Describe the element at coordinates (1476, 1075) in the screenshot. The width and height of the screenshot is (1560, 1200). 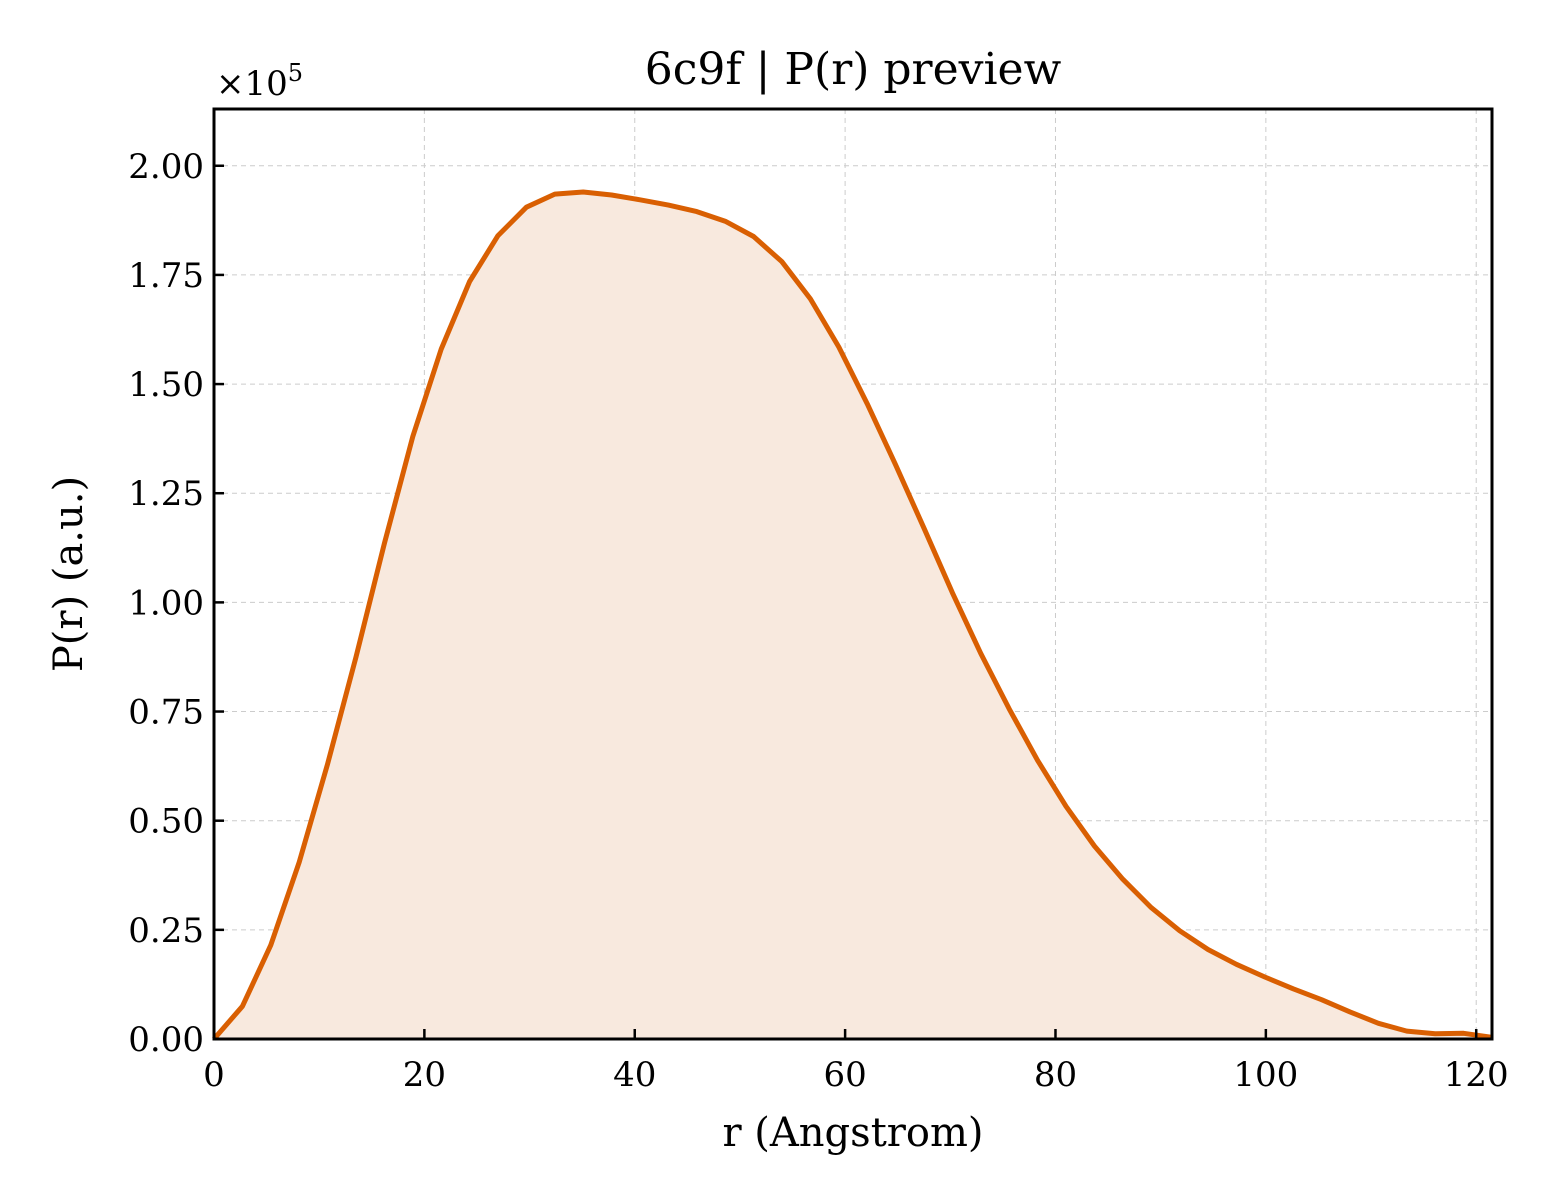
I see `x-tick-label: 120` at that location.